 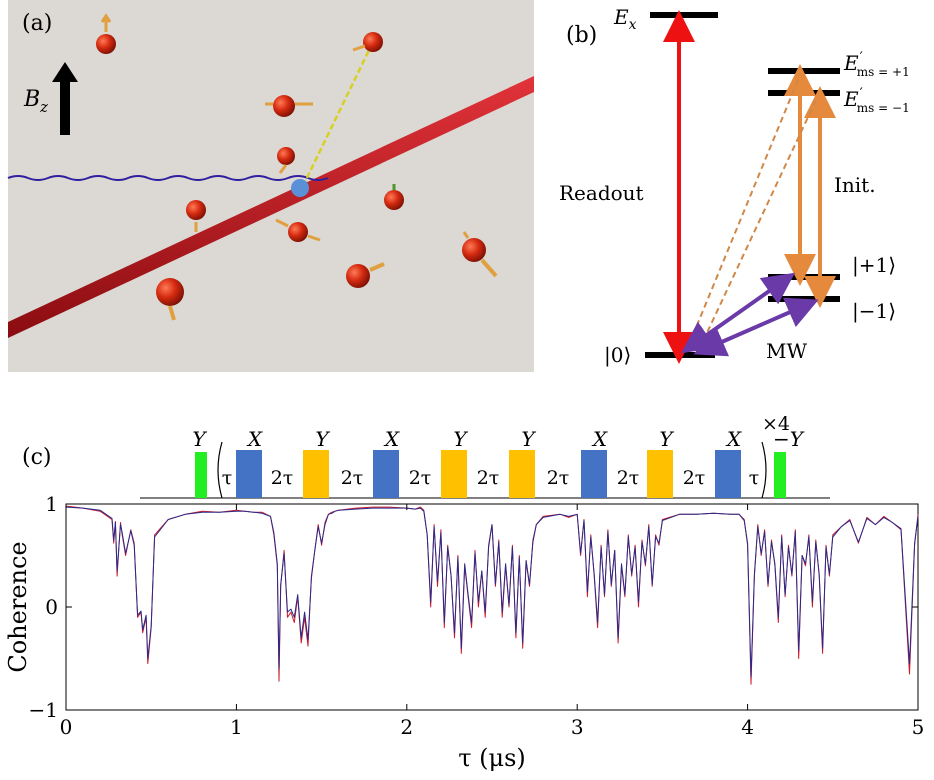 I want to click on panel-c-label: (c), so click(x=37, y=457).